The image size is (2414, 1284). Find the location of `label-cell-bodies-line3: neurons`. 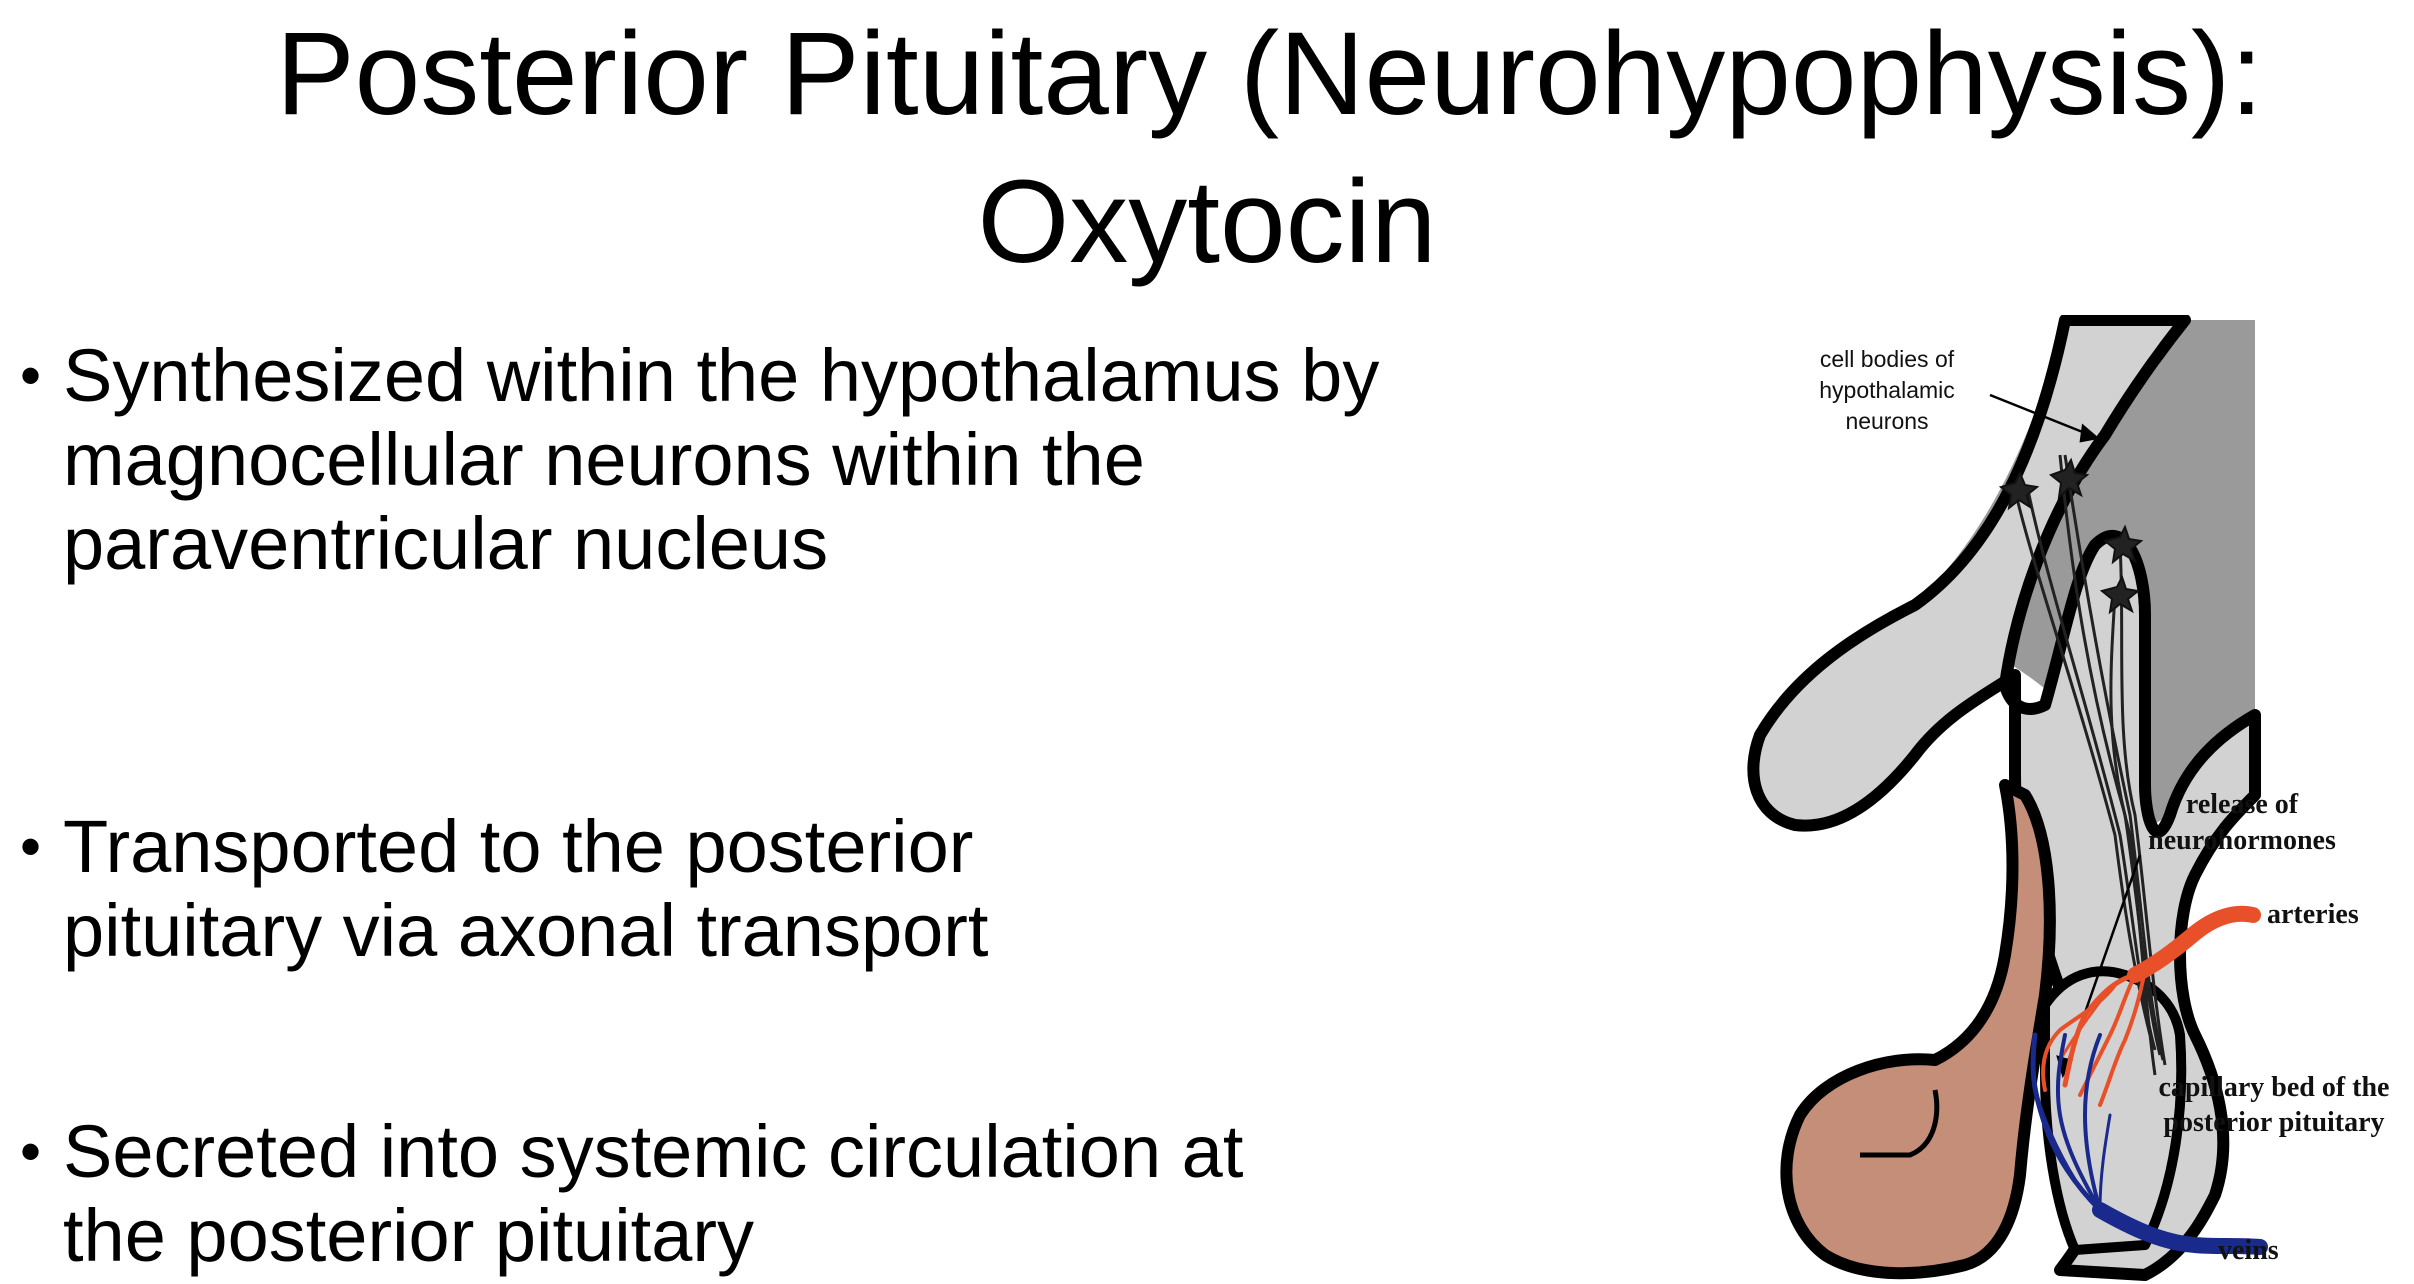

label-cell-bodies-line3: neurons is located at coordinates (1886, 421).